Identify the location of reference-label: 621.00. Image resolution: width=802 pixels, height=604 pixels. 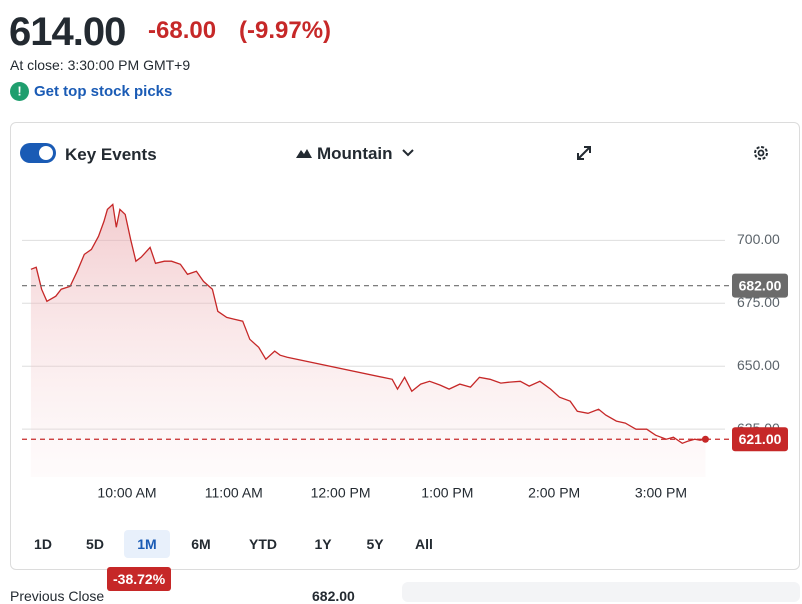
(760, 439).